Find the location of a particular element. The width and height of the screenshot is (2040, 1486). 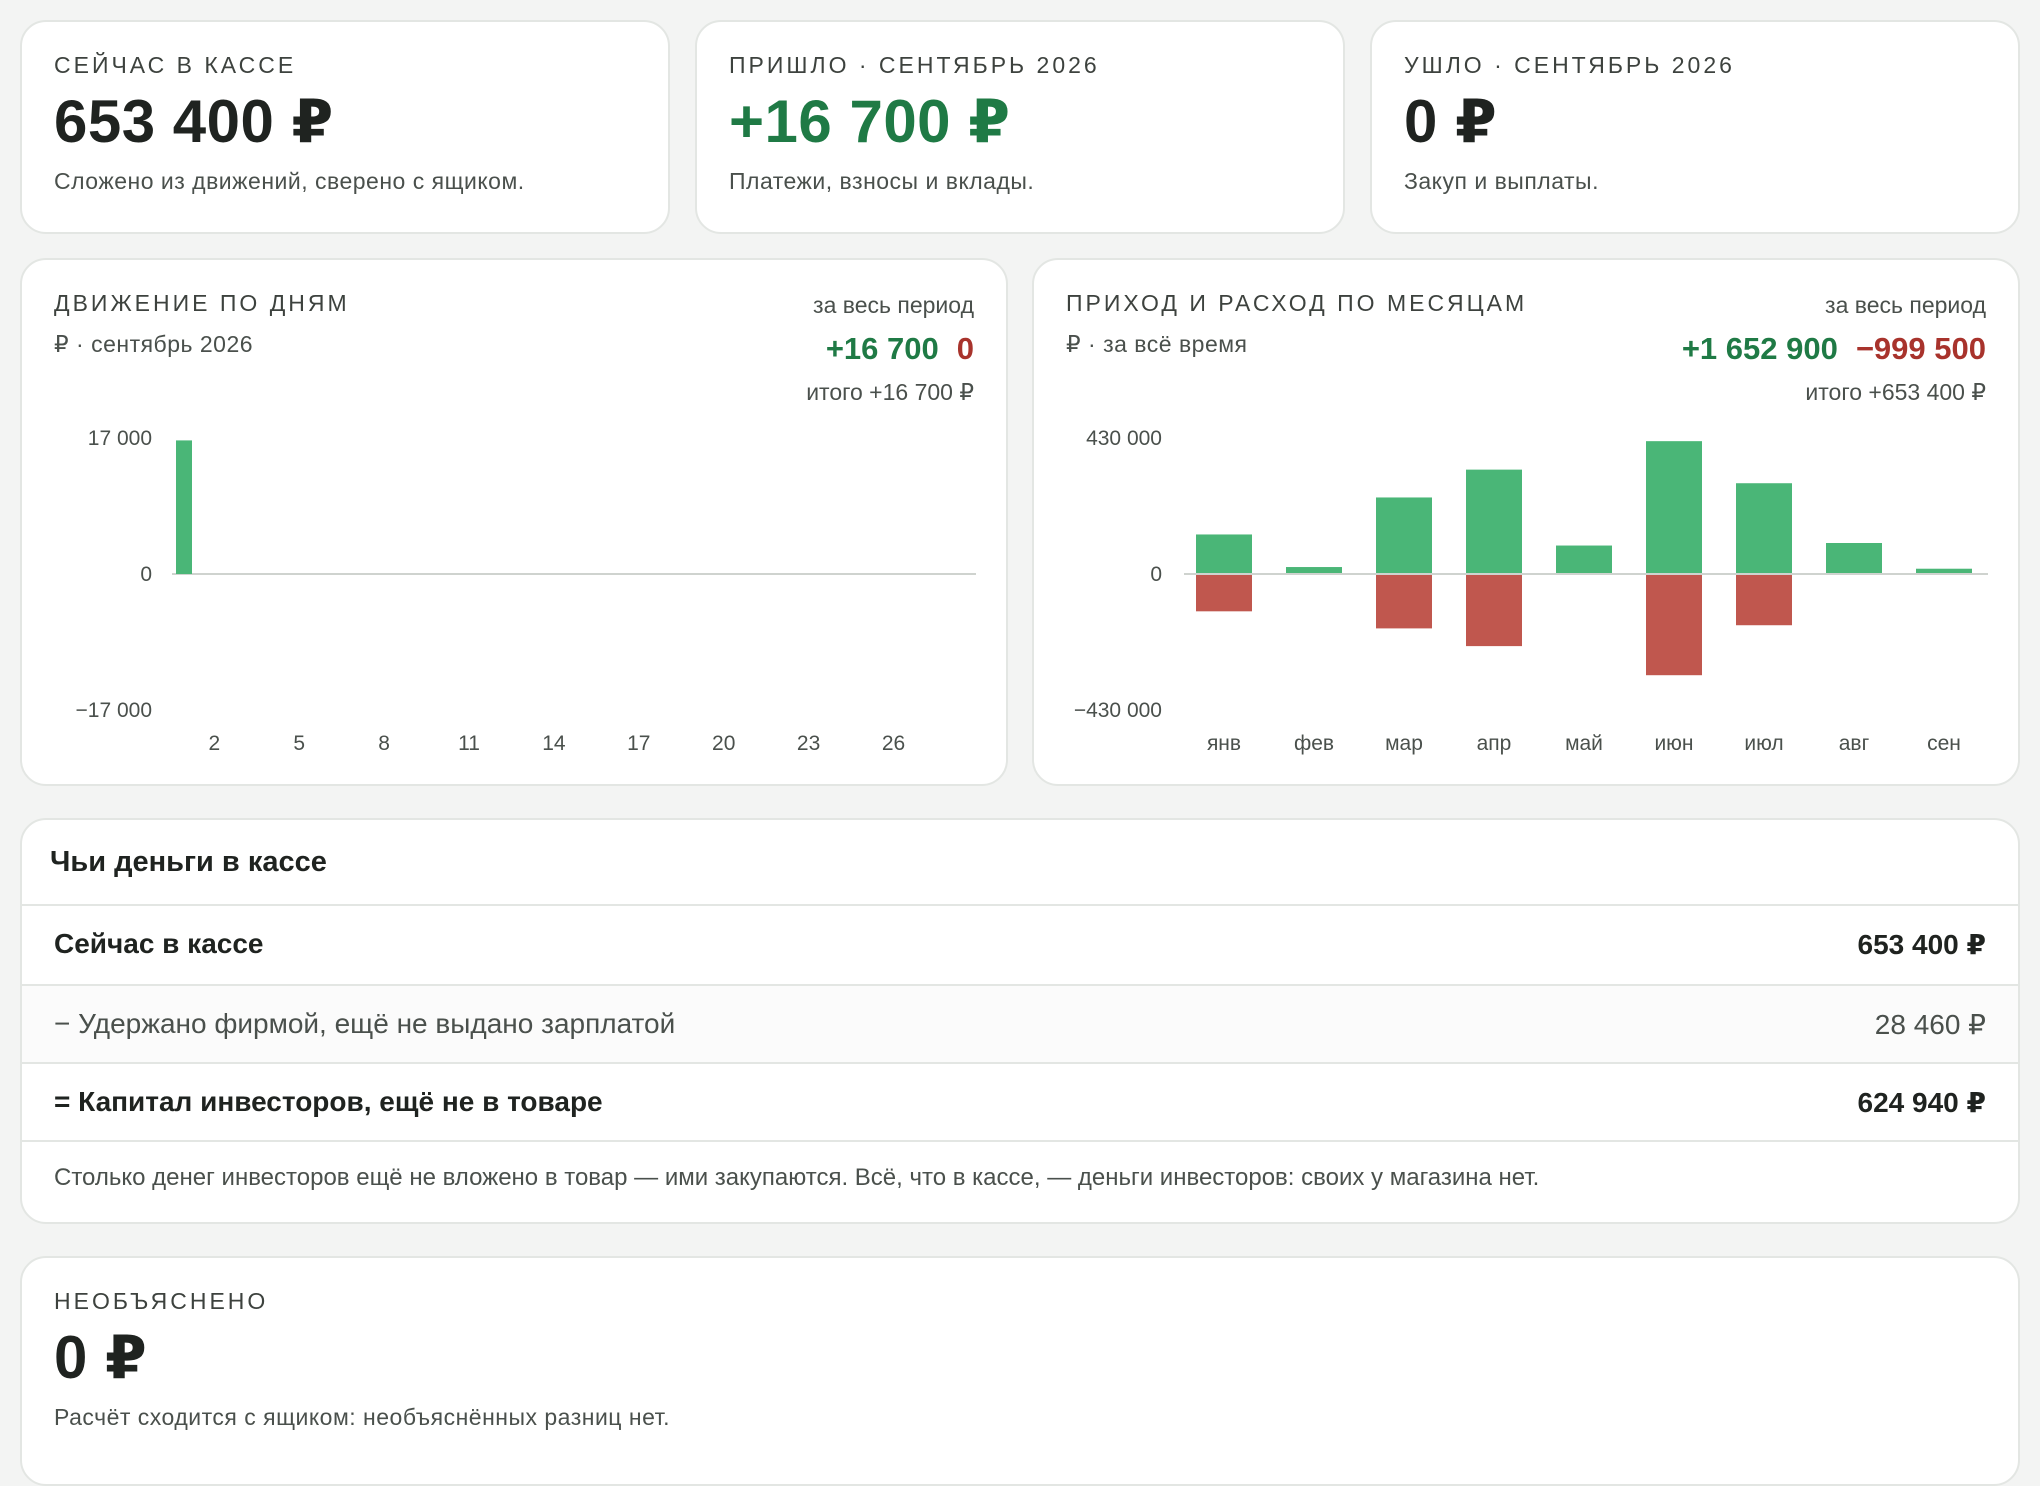

x-tick-label: 23 is located at coordinates (808, 743).